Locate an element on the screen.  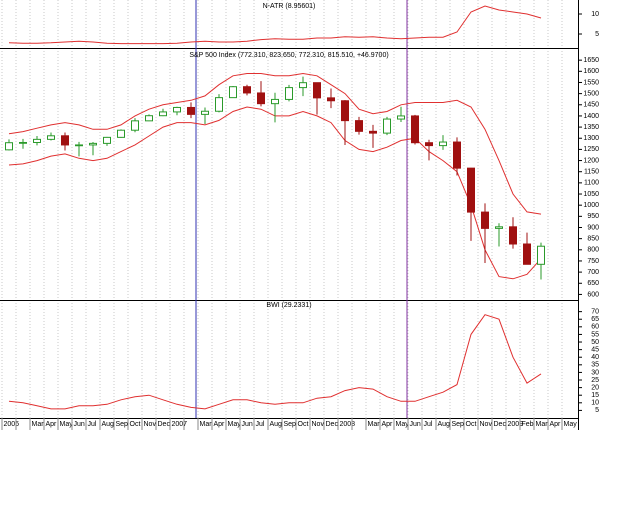
y-tick-label: 900 is located at coordinates (593, 227).